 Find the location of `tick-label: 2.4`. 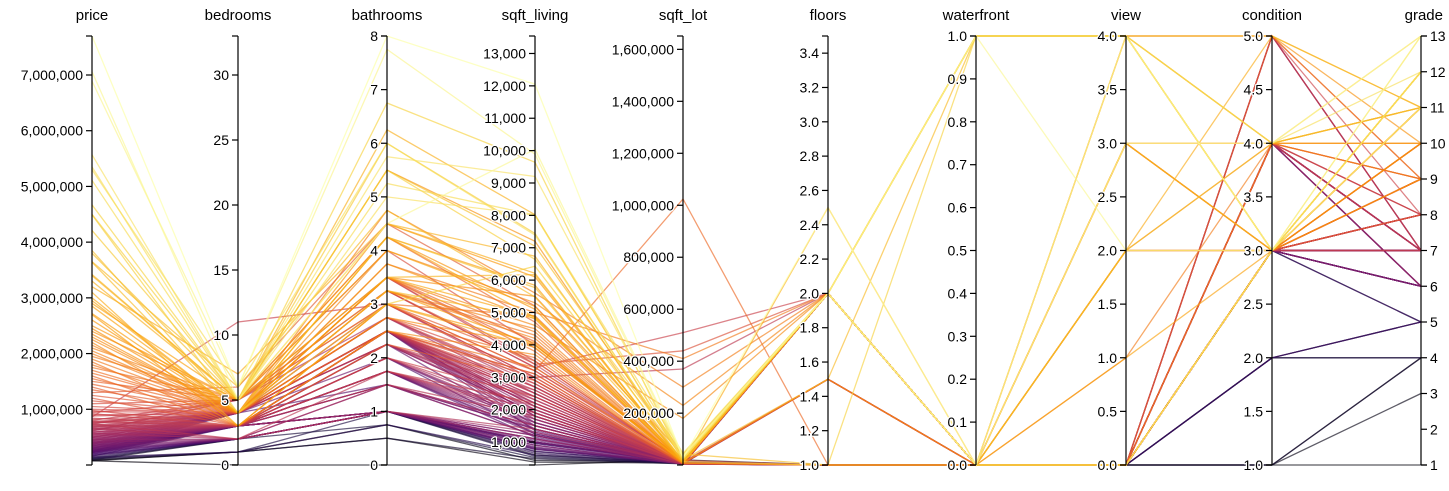

tick-label: 2.4 is located at coordinates (810, 225).